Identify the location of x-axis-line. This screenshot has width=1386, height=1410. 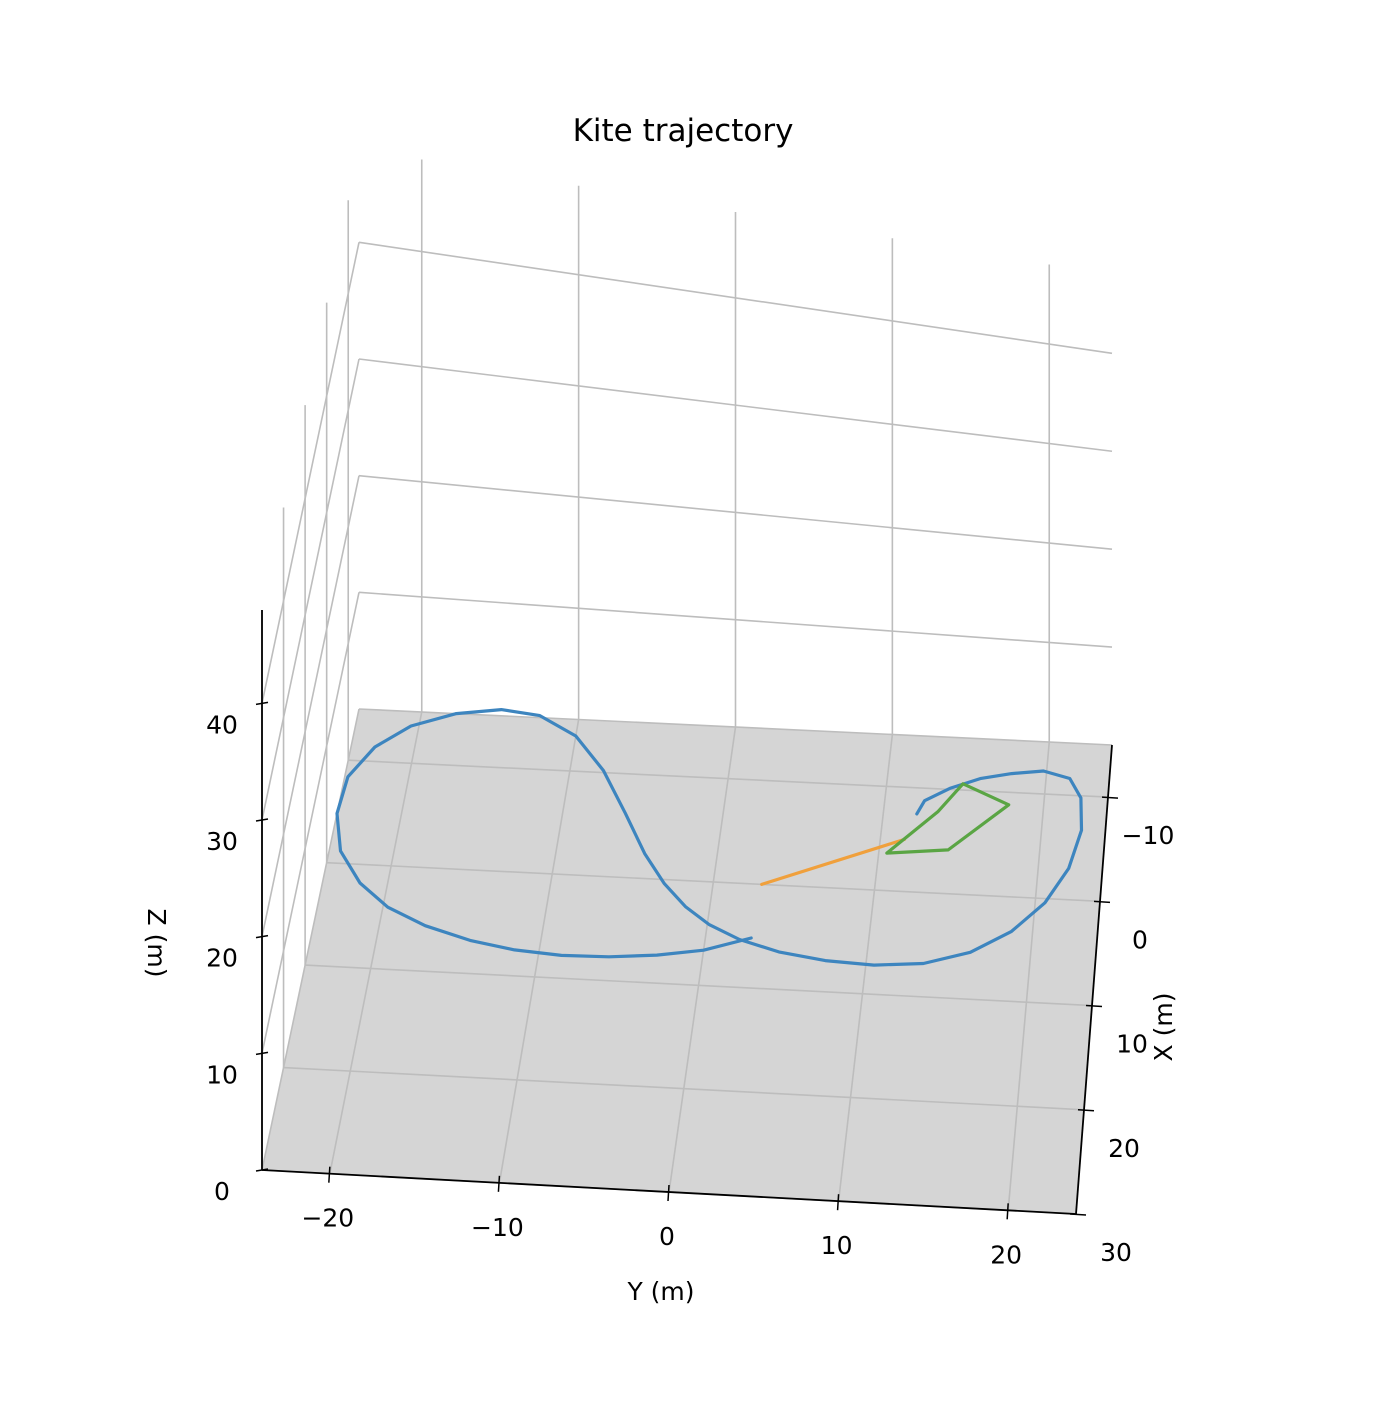
(1094, 979).